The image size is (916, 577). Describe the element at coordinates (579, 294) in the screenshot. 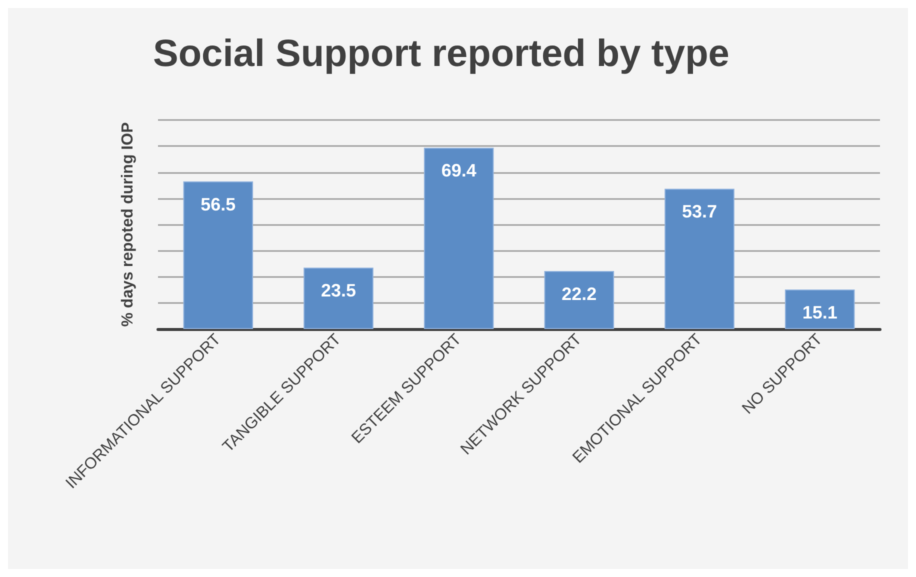

I see `data-label: 22.2` at that location.